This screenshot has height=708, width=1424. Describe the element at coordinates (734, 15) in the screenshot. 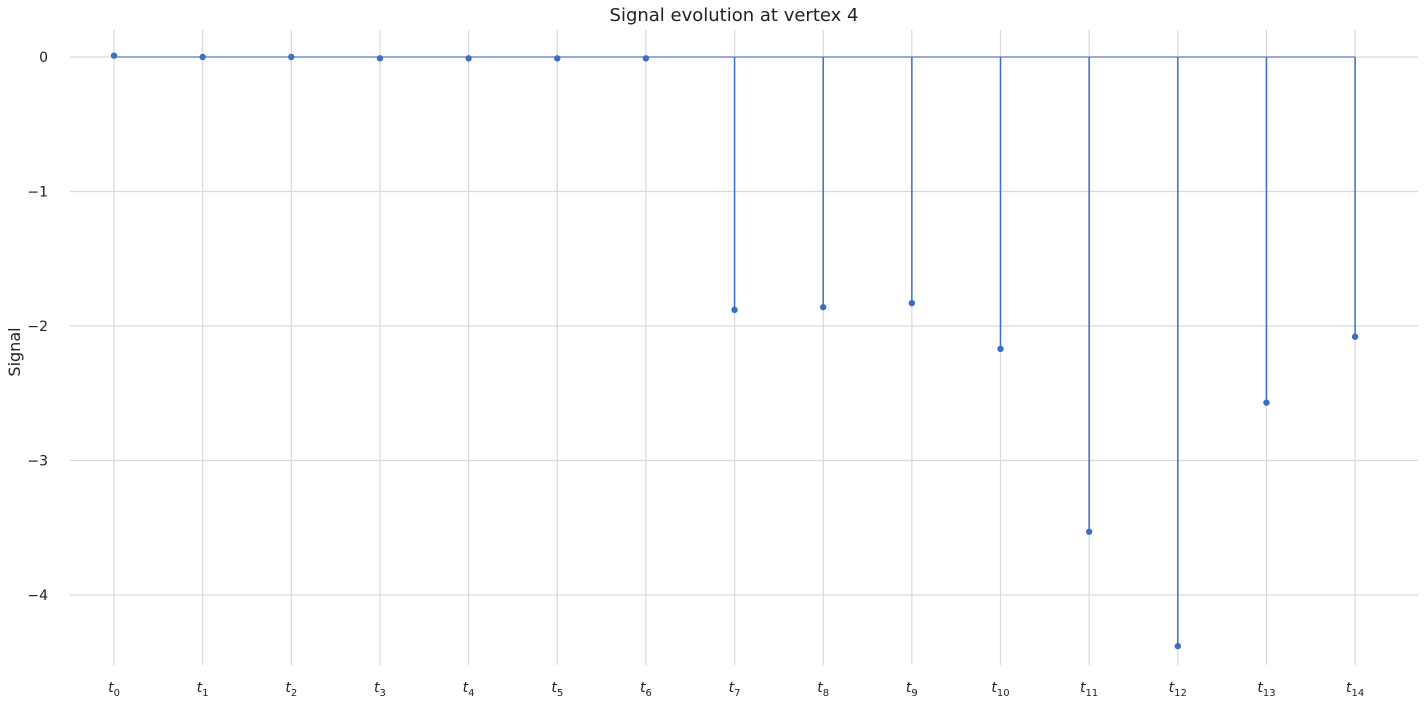

I see `chart-title: Signal evolution at vertex 4` at that location.